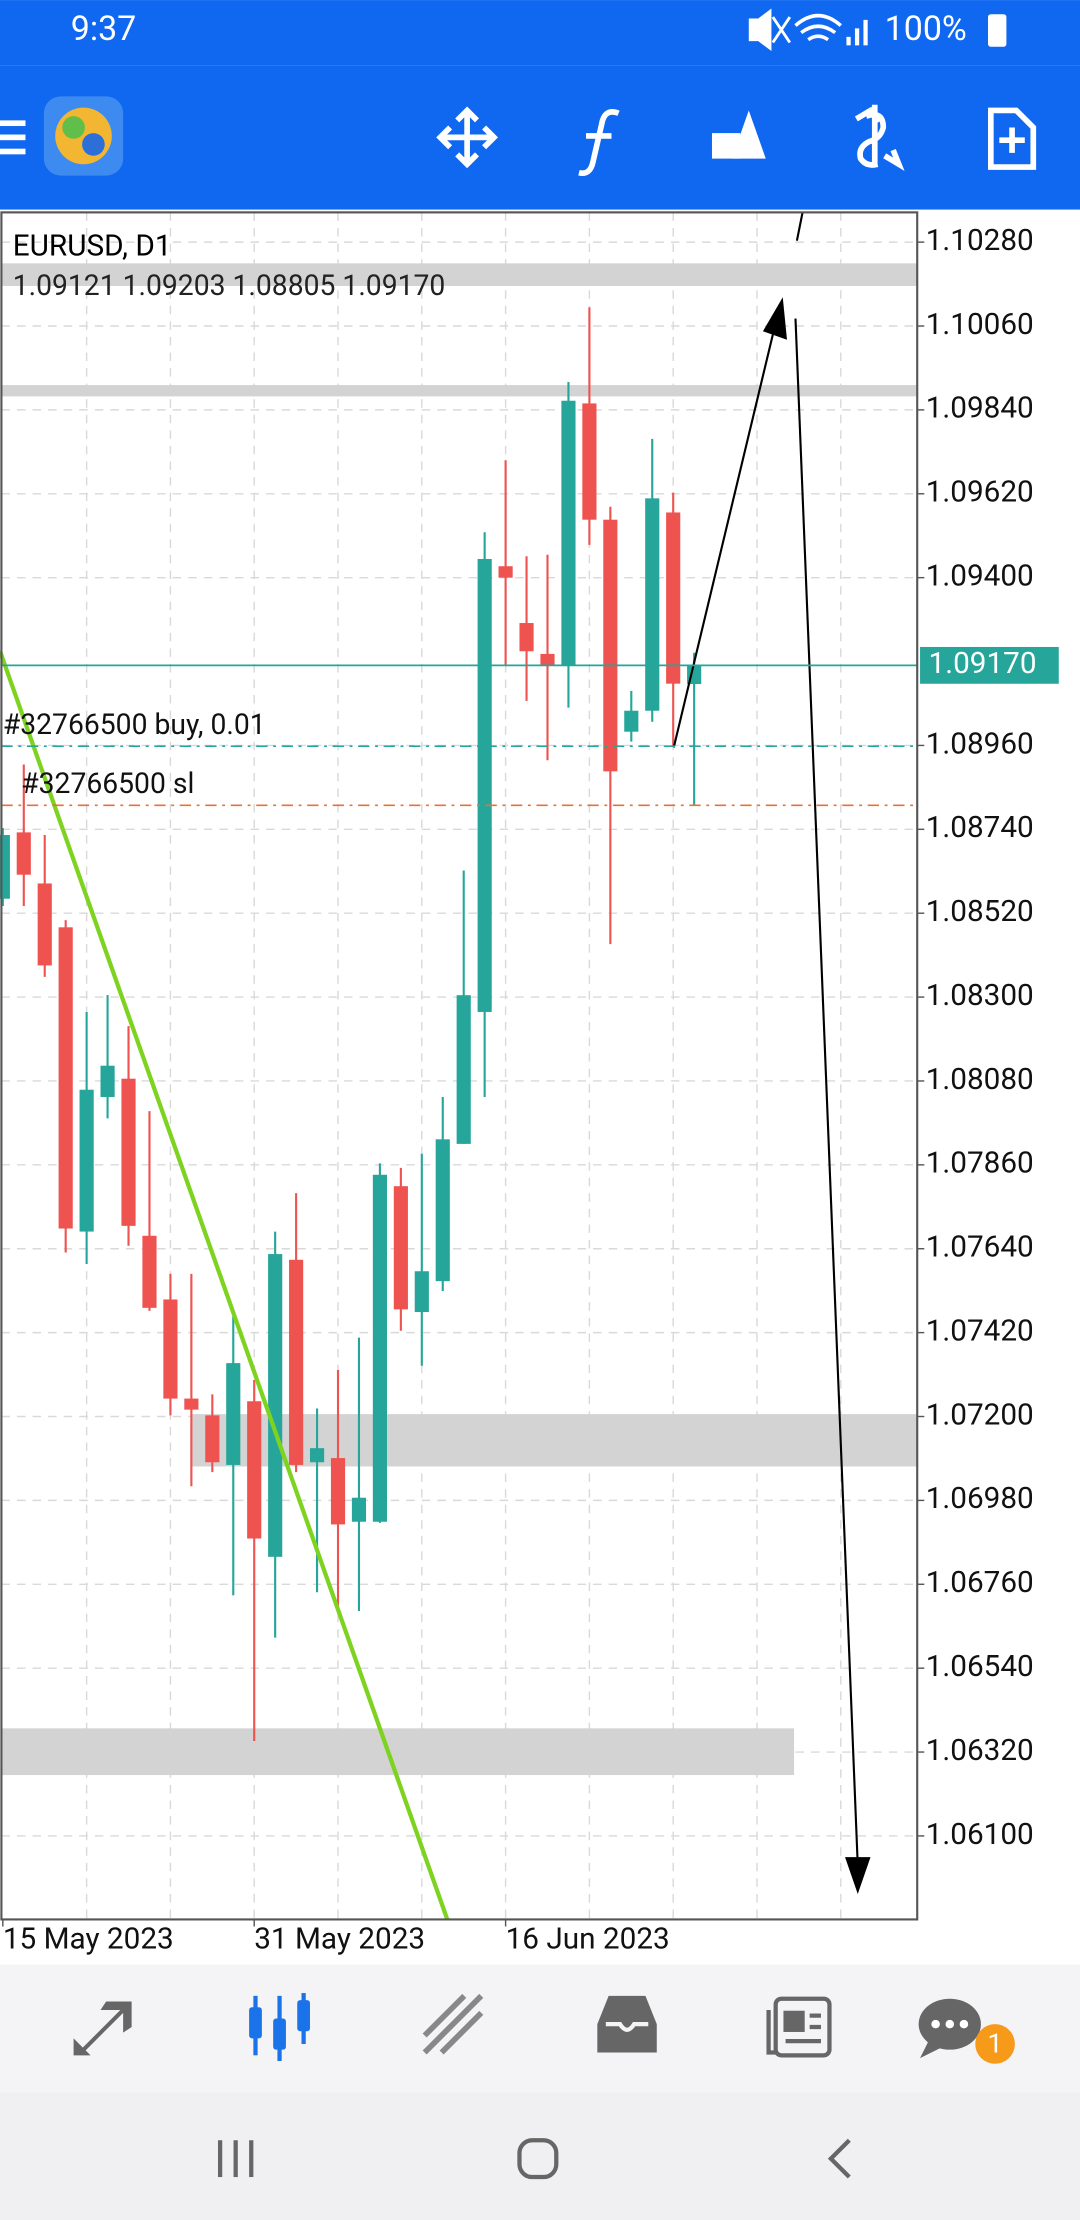  I want to click on x-tick-label: 31 May 2023, so click(339, 1939).